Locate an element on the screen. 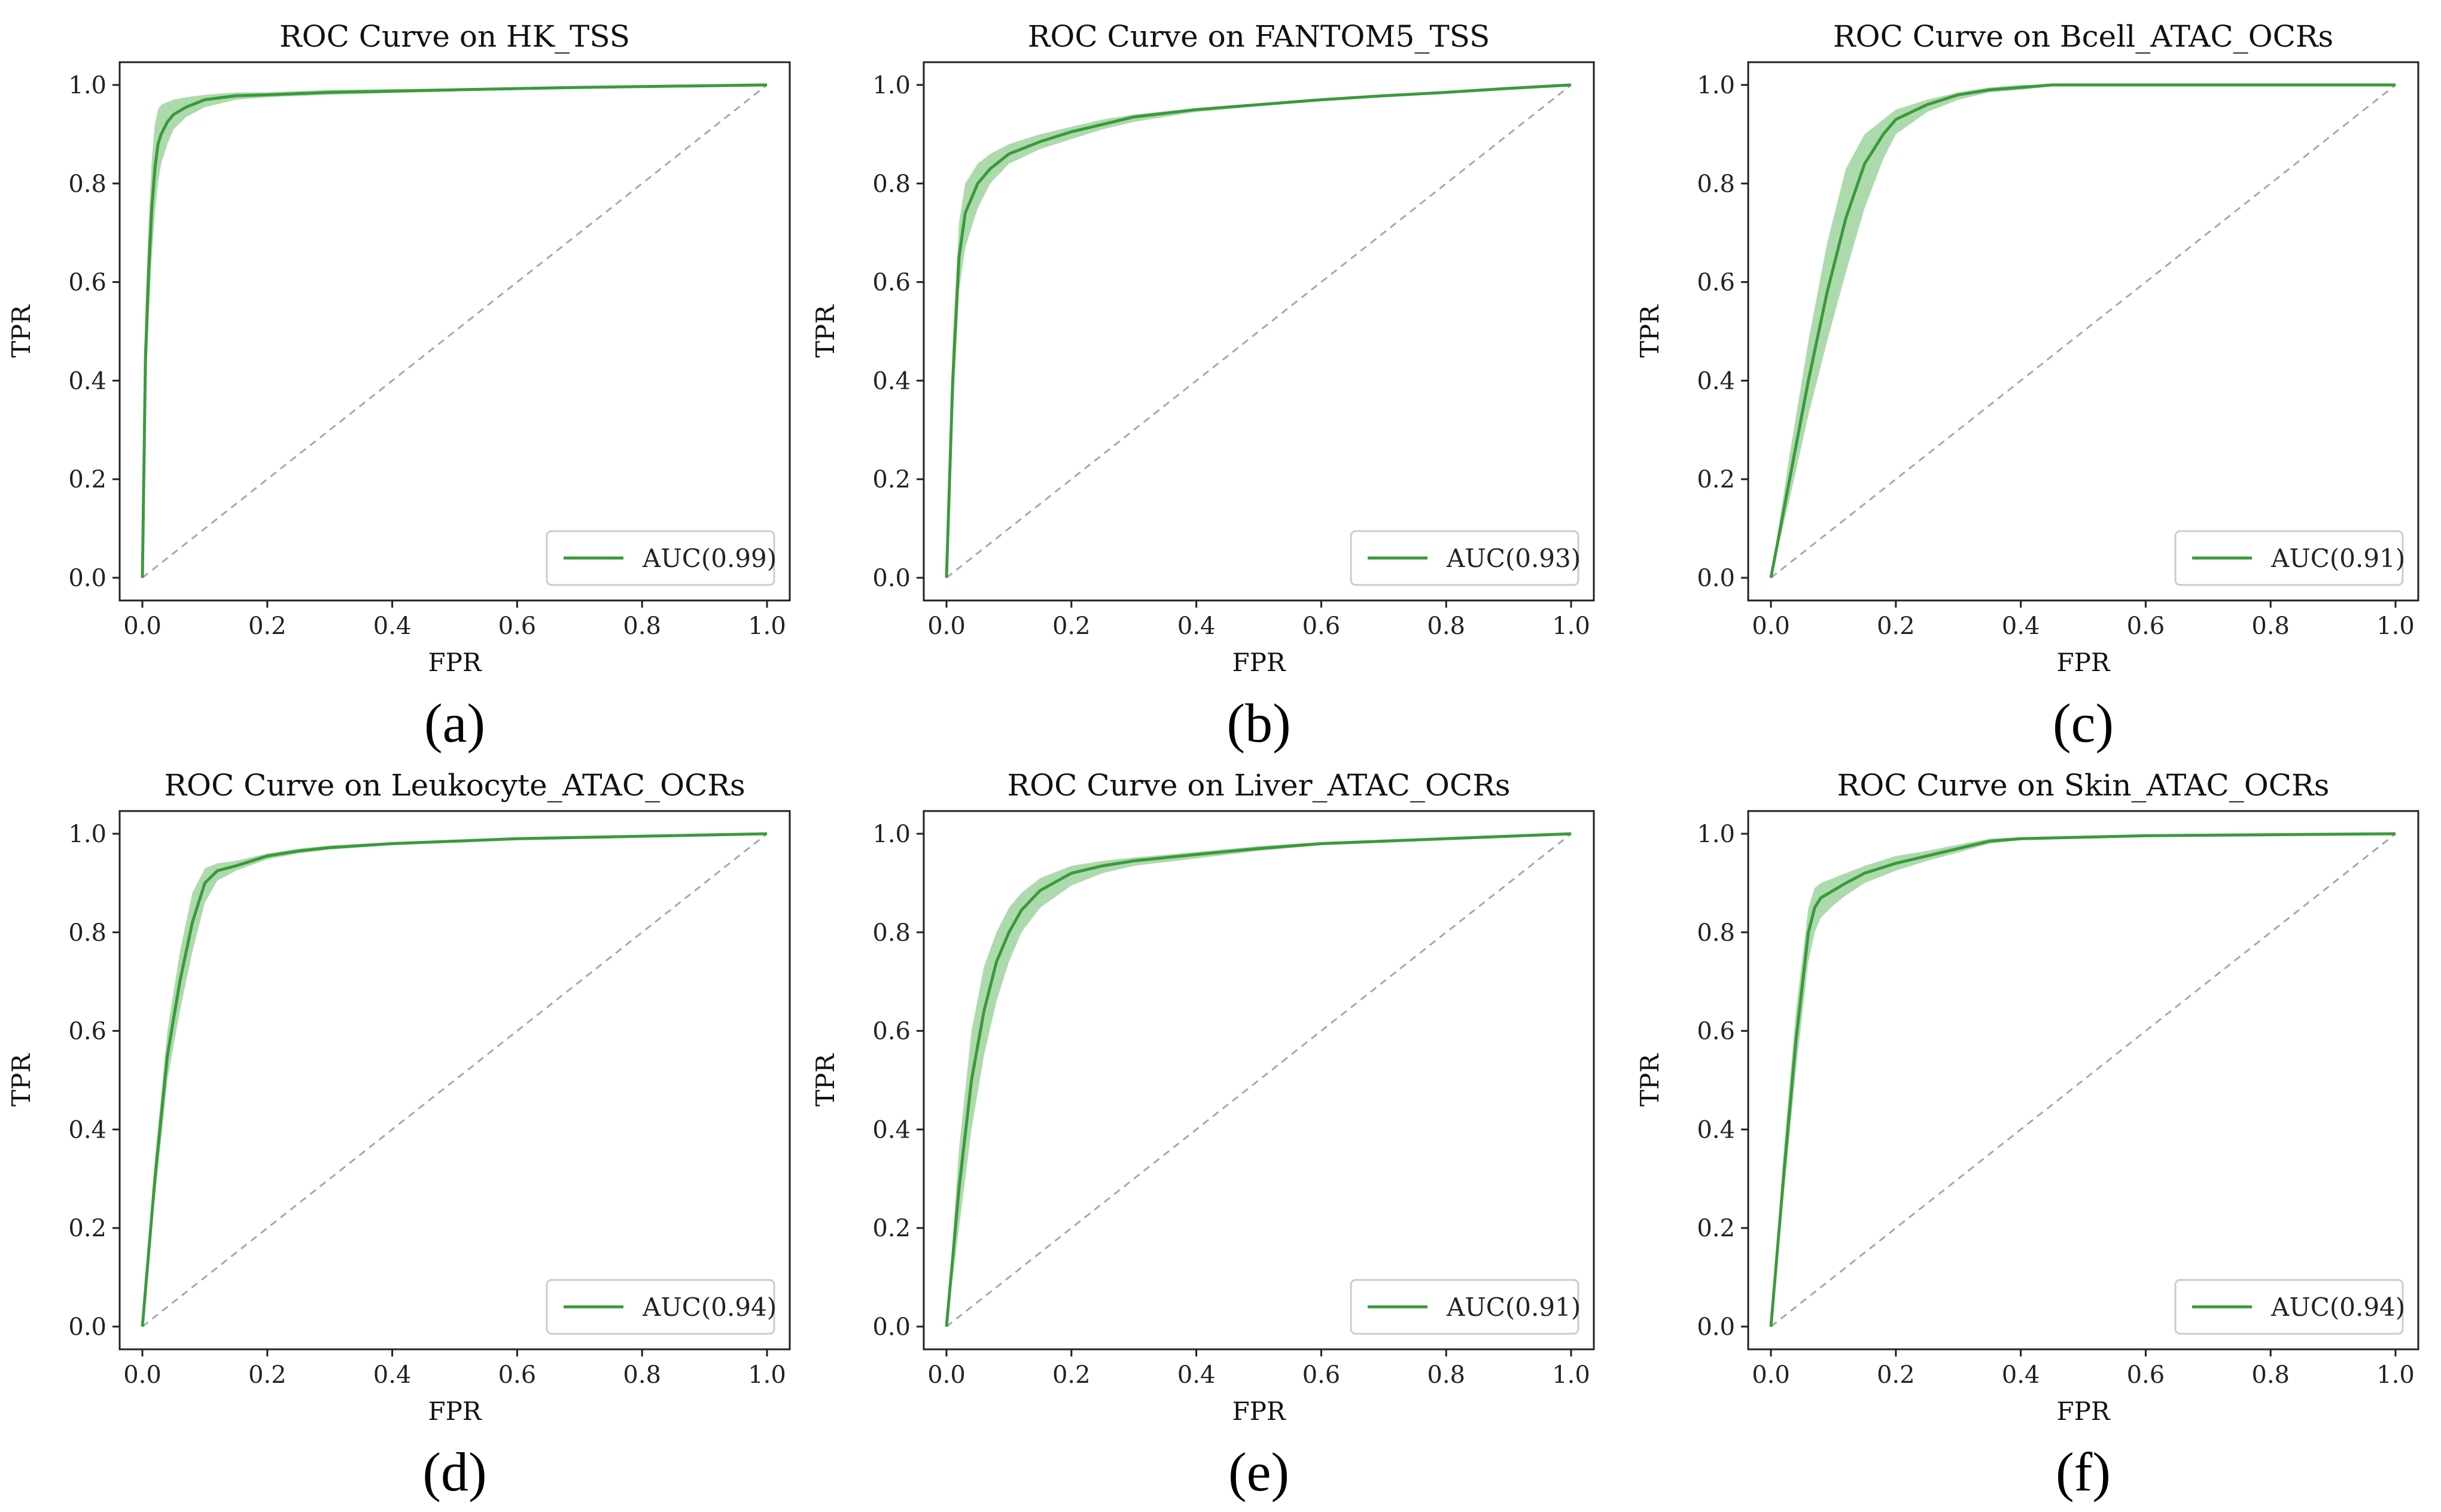  confidence-band is located at coordinates (2083, 1080).